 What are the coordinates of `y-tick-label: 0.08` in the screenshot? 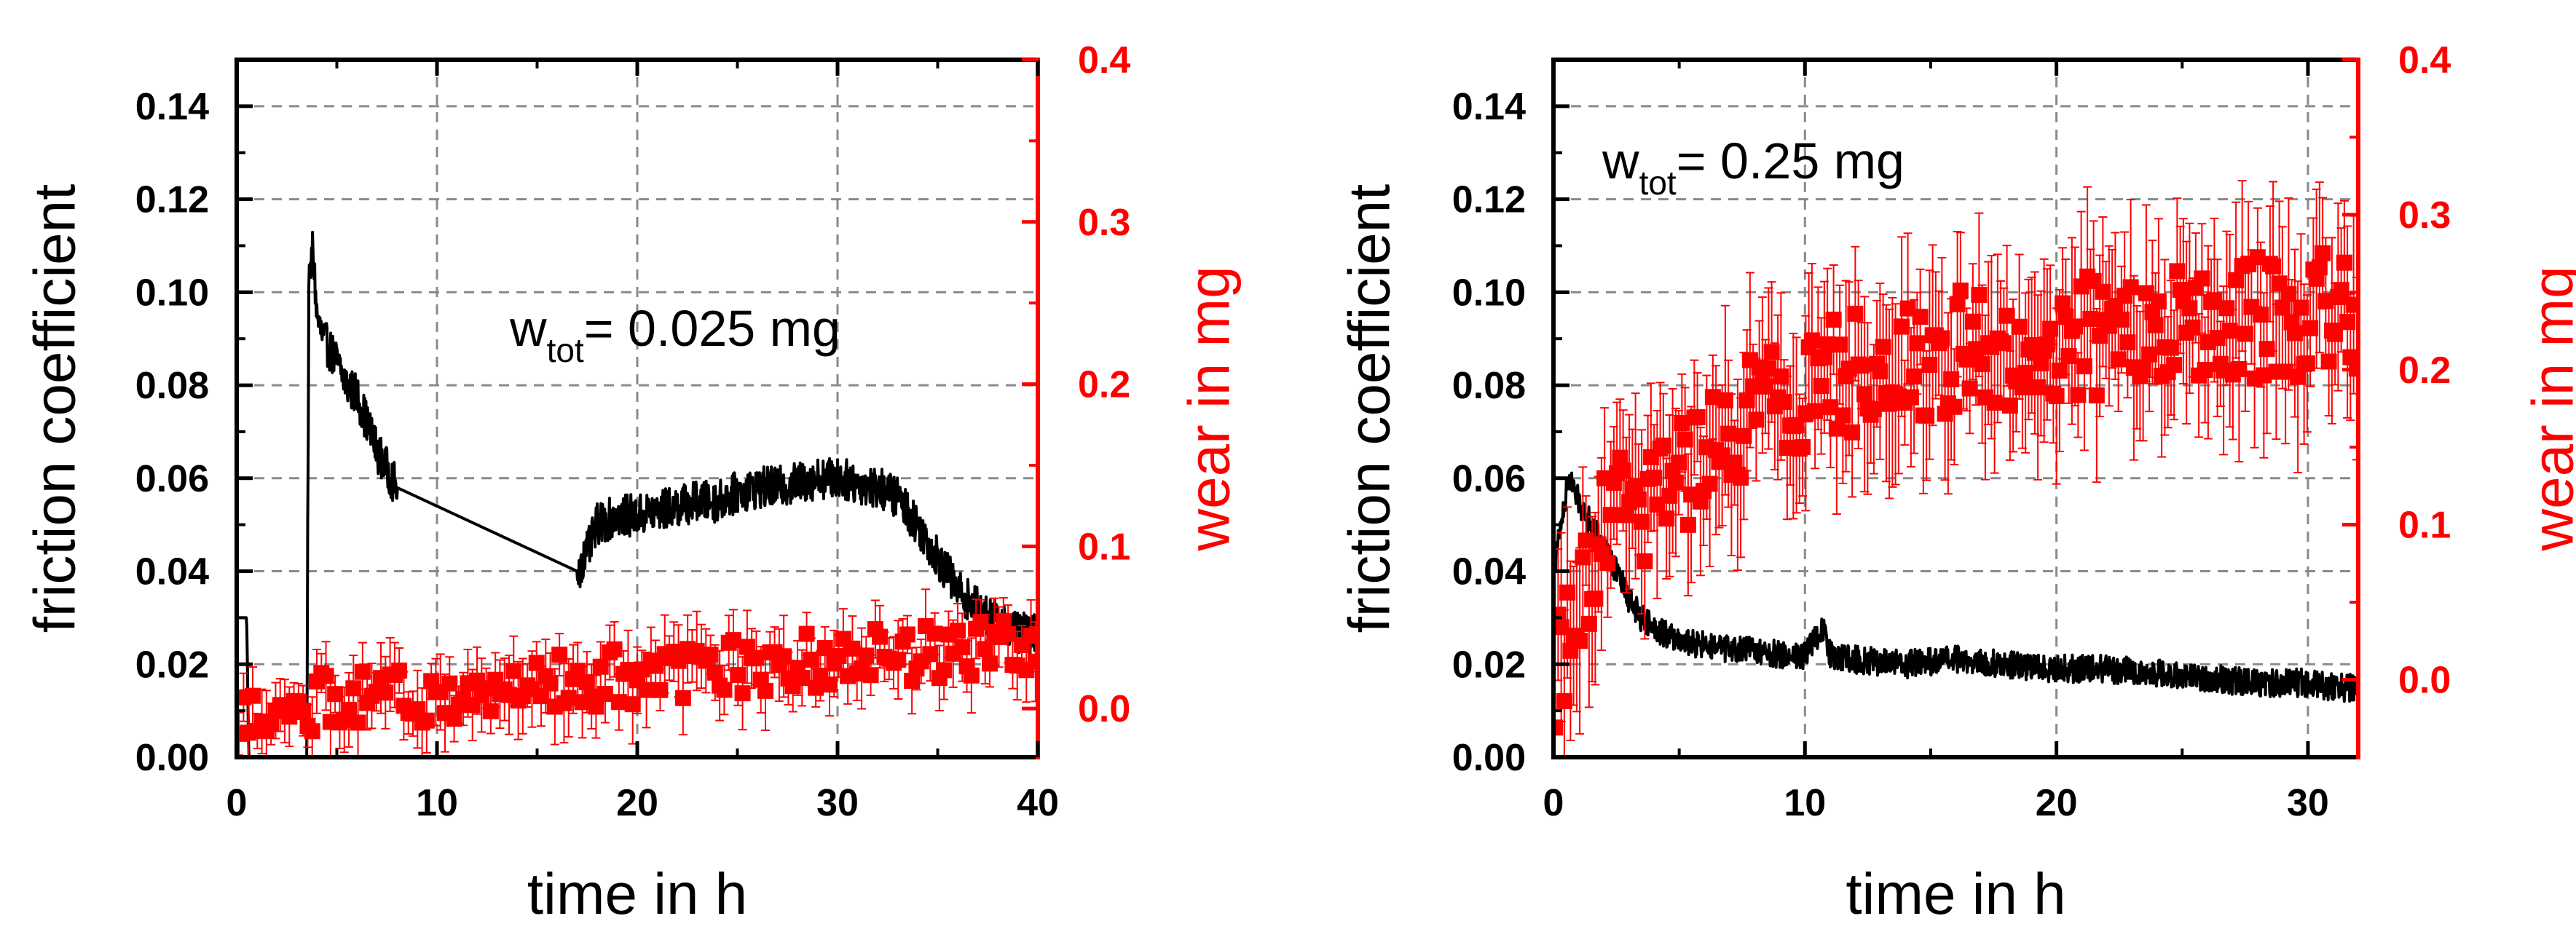 It's located at (172, 386).